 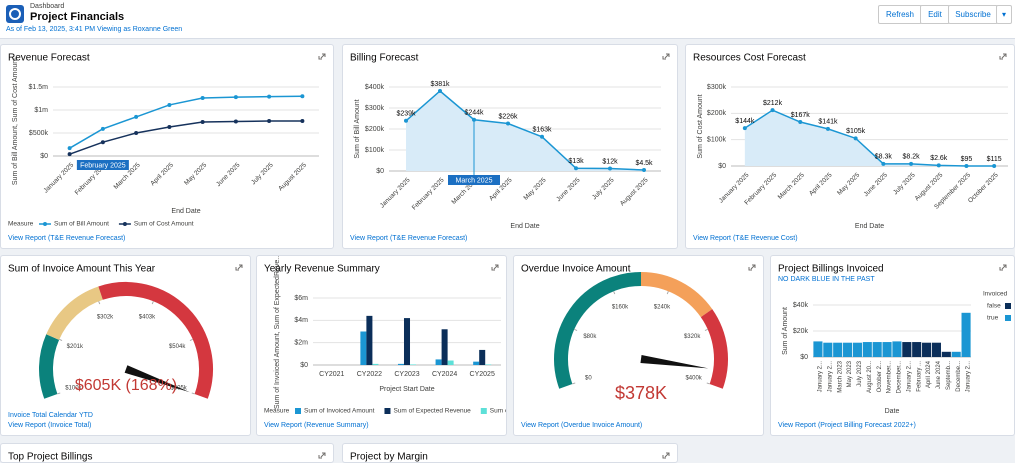 What do you see at coordinates (717, 113) in the screenshot?
I see `y-tick-label: $200k` at bounding box center [717, 113].